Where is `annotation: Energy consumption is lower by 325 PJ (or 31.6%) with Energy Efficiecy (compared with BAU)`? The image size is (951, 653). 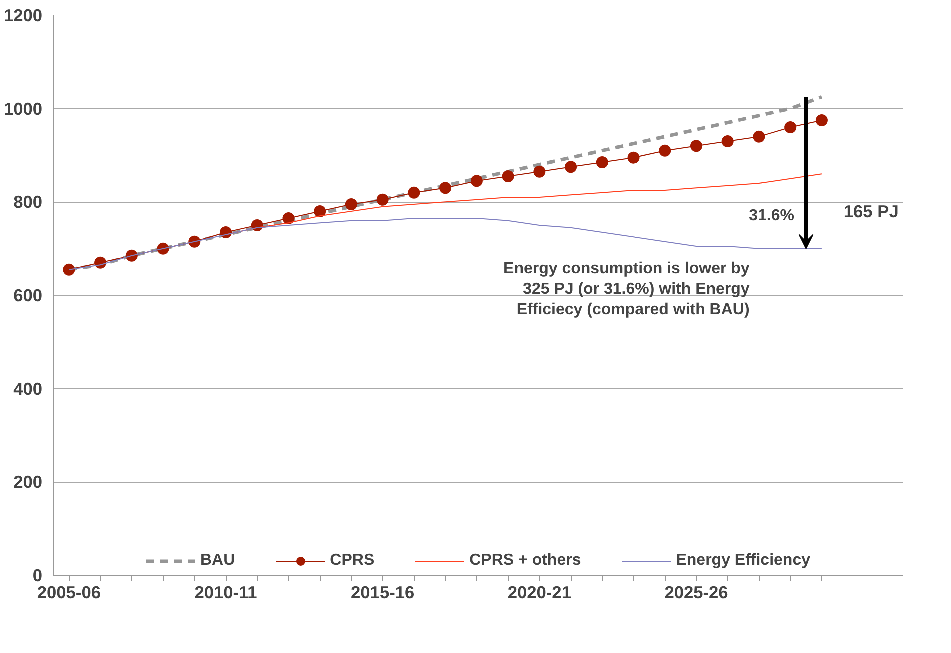 annotation: Energy consumption is lower by 325 PJ (or 31.6%) with Energy Efficiecy (compared with BAU) is located at coordinates (627, 289).